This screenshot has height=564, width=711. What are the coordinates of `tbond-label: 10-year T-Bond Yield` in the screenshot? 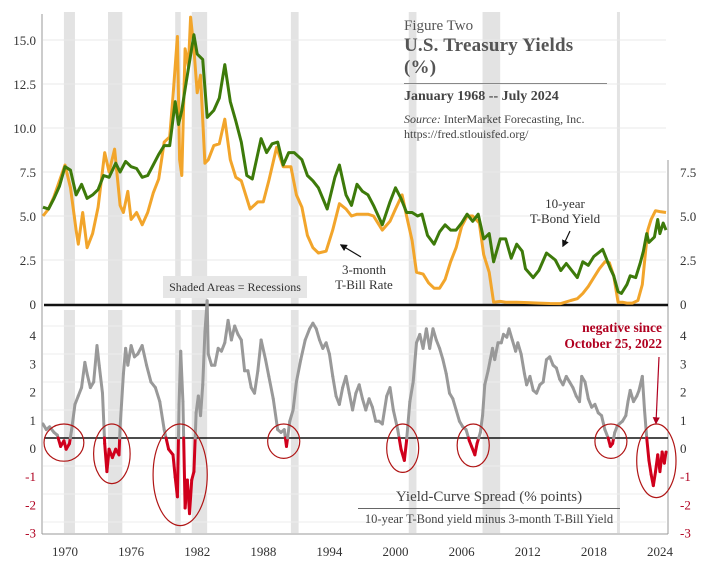 It's located at (565, 211).